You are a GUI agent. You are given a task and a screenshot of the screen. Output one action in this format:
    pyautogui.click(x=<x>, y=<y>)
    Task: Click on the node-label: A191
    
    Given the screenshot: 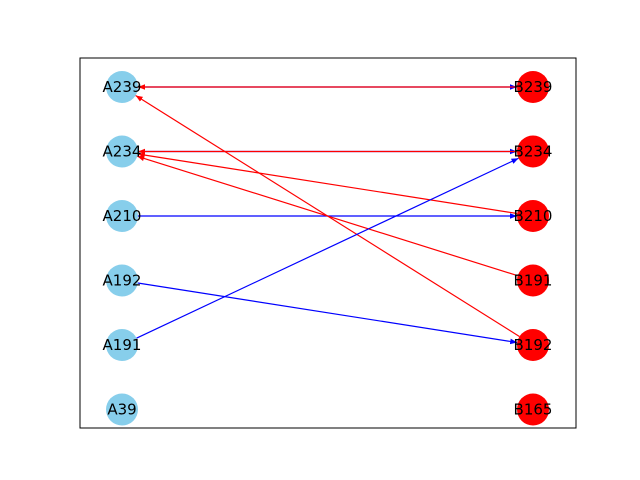 What is the action you would take?
    pyautogui.click(x=122, y=345)
    